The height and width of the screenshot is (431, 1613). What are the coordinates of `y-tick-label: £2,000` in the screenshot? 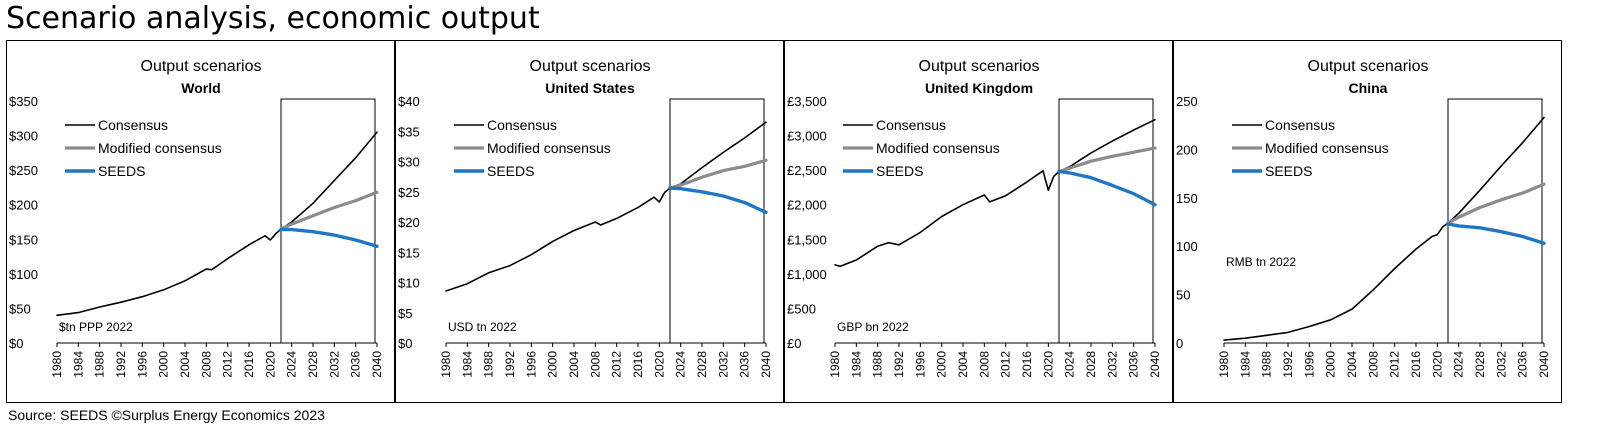 It's located at (807, 205).